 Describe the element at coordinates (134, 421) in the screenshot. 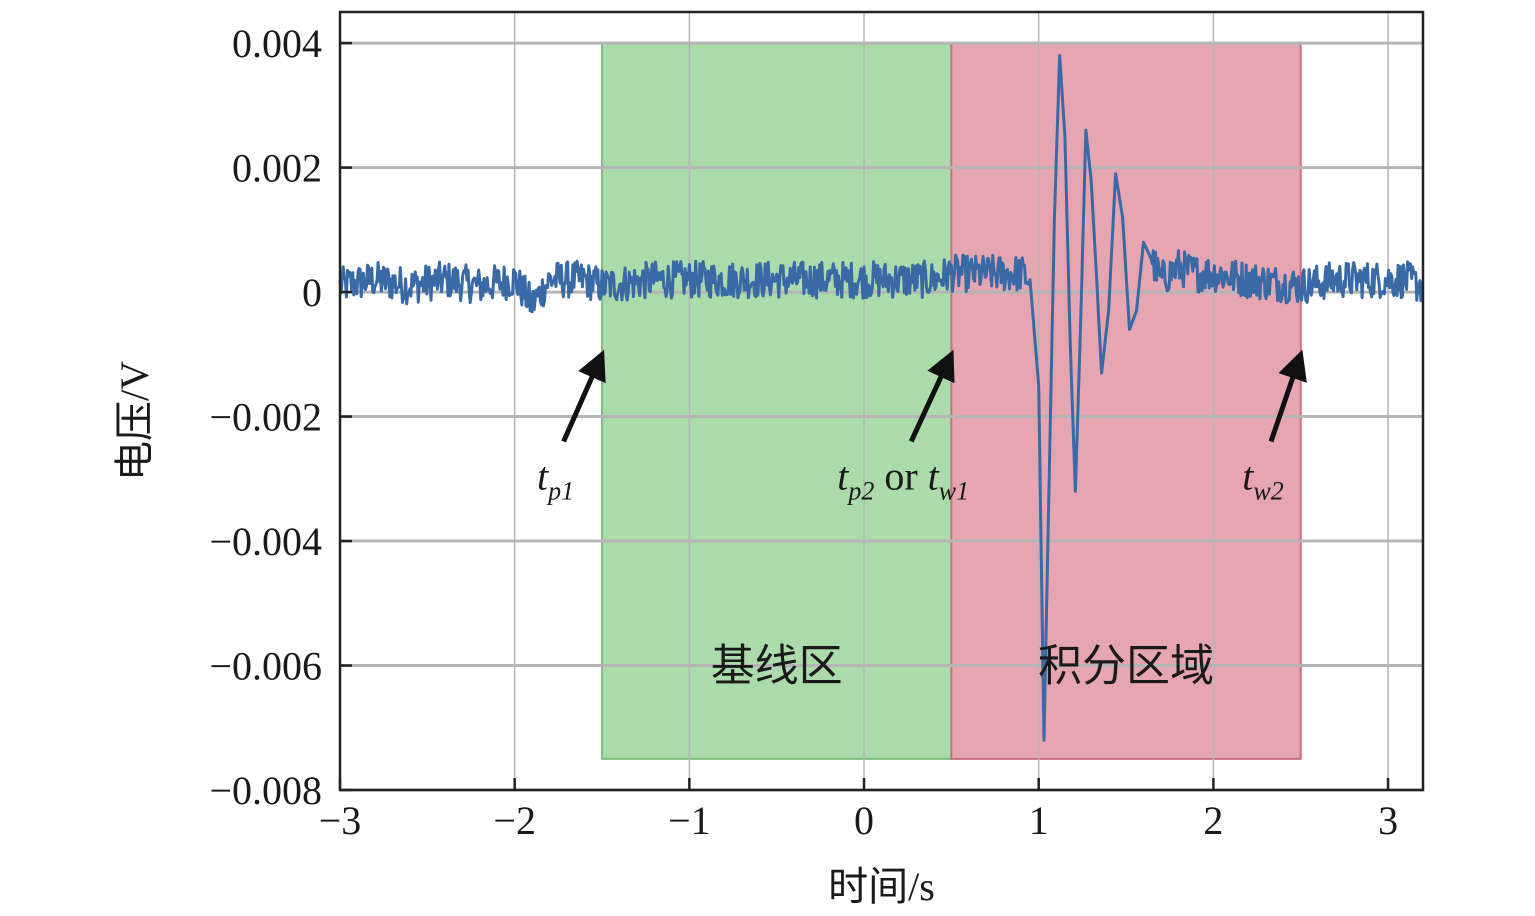

I see `y-axis-label: 电压/V` at that location.